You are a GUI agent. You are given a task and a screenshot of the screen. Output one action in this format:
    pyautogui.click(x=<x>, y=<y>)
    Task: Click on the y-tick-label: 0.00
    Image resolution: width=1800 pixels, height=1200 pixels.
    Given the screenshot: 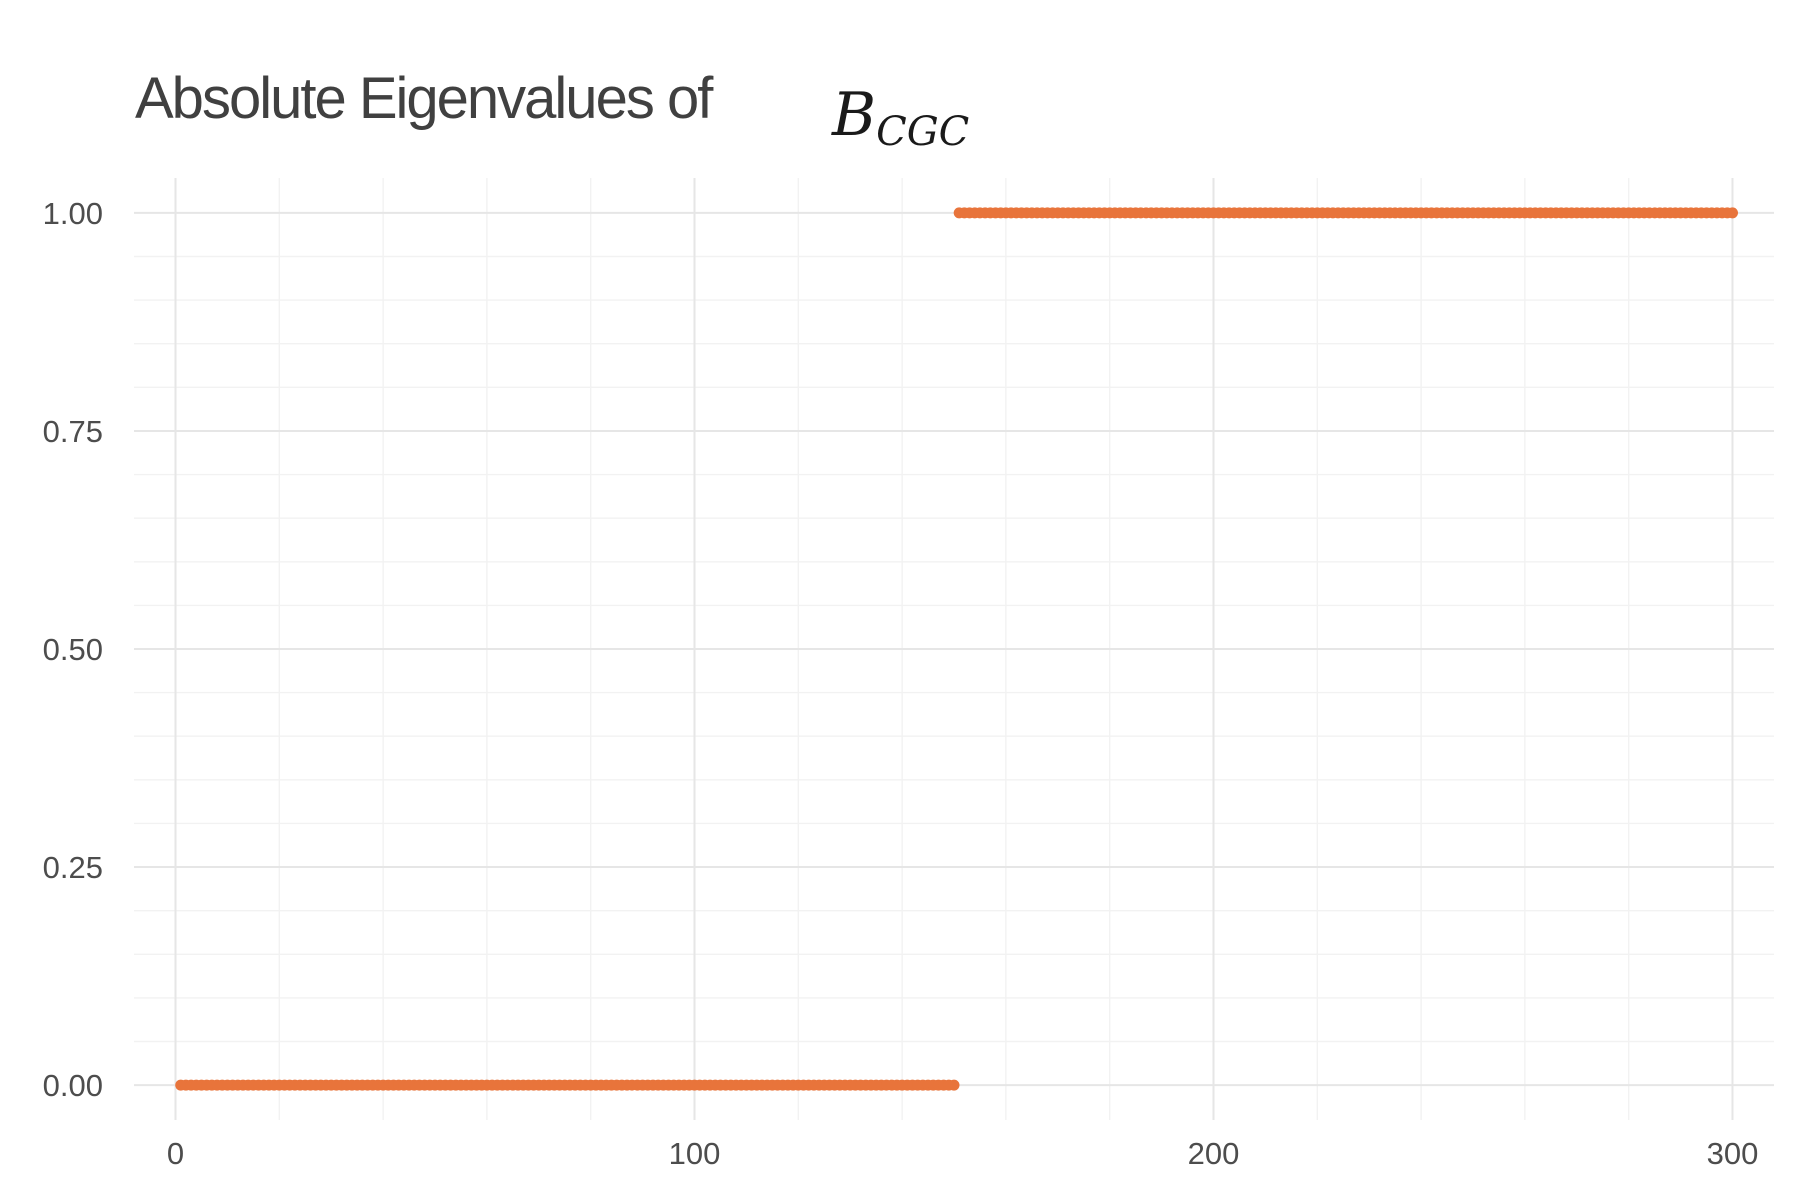 What is the action you would take?
    pyautogui.click(x=73, y=1085)
    